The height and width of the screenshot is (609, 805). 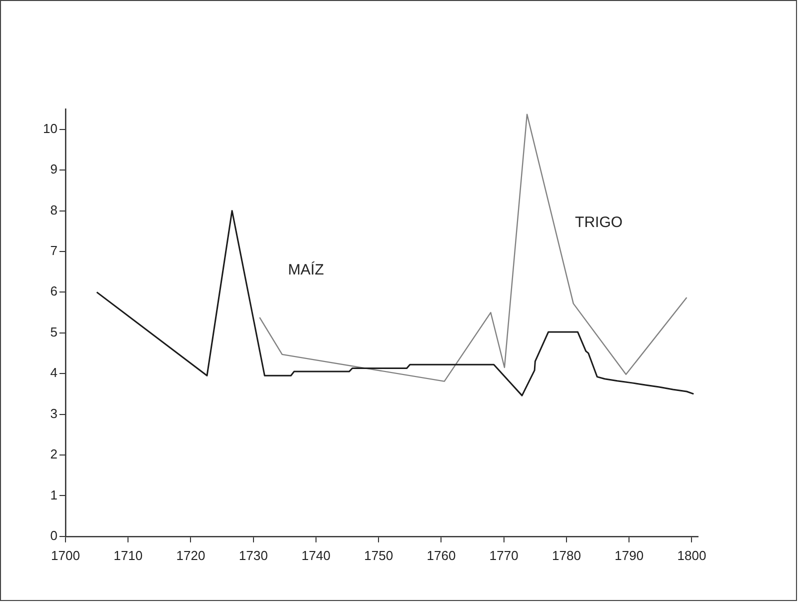 I want to click on text: MAÍZ, so click(x=306, y=269).